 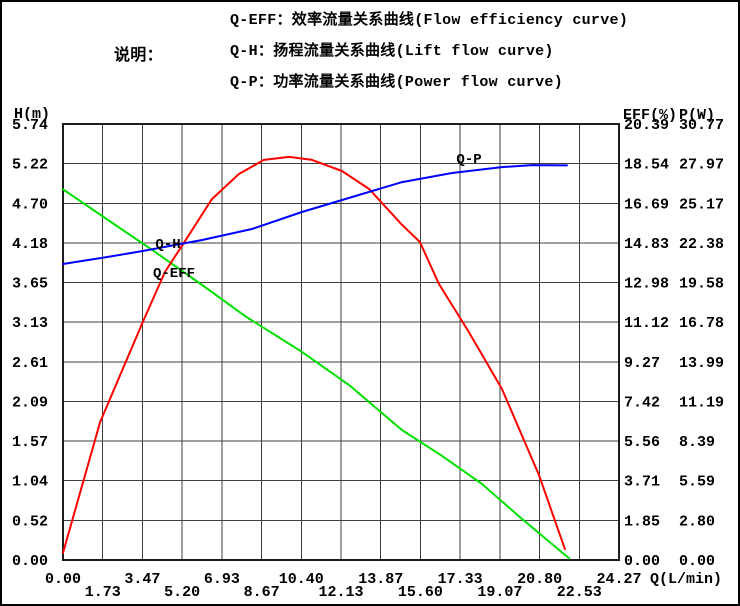 I want to click on eff-axis-tick-label: 7.42, so click(x=642, y=402).